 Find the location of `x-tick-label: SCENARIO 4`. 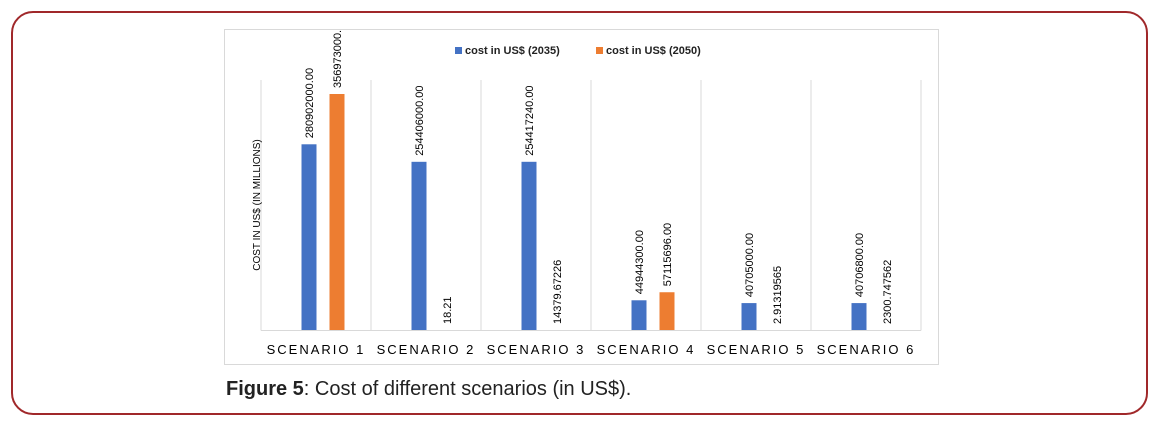

x-tick-label: SCENARIO 4 is located at coordinates (646, 349).